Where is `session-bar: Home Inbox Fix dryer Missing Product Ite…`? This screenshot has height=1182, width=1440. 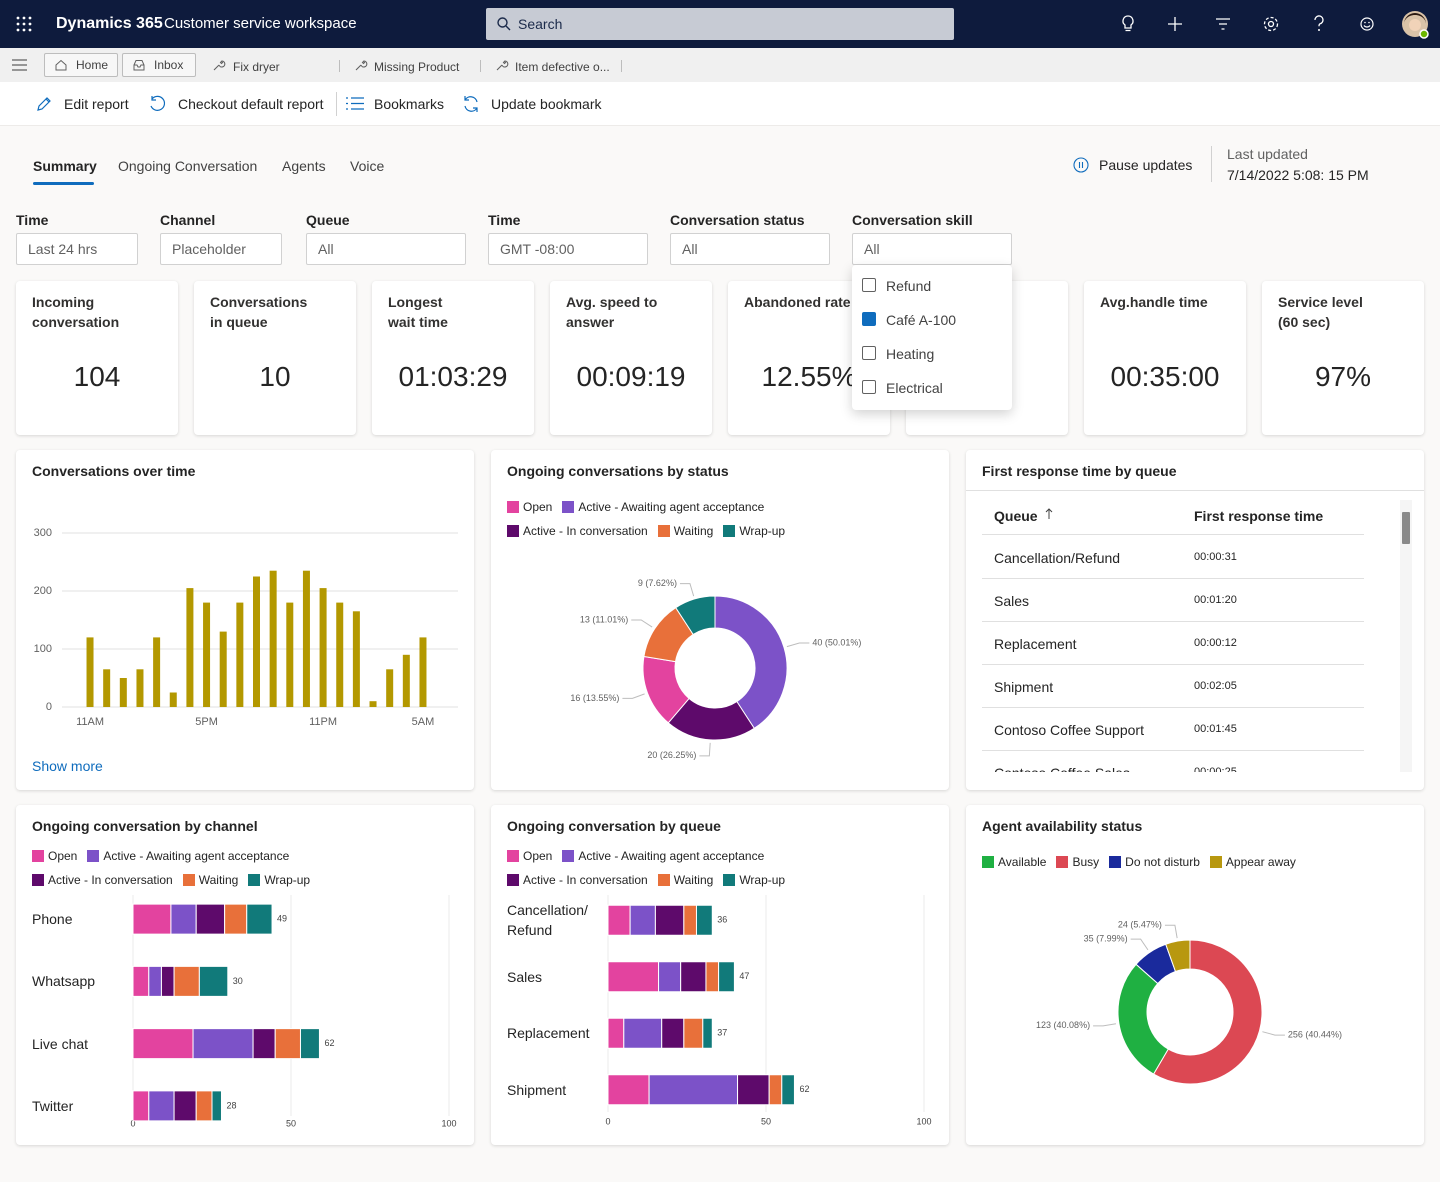 session-bar: Home Inbox Fix dryer Missing Product Ite… is located at coordinates (720, 65).